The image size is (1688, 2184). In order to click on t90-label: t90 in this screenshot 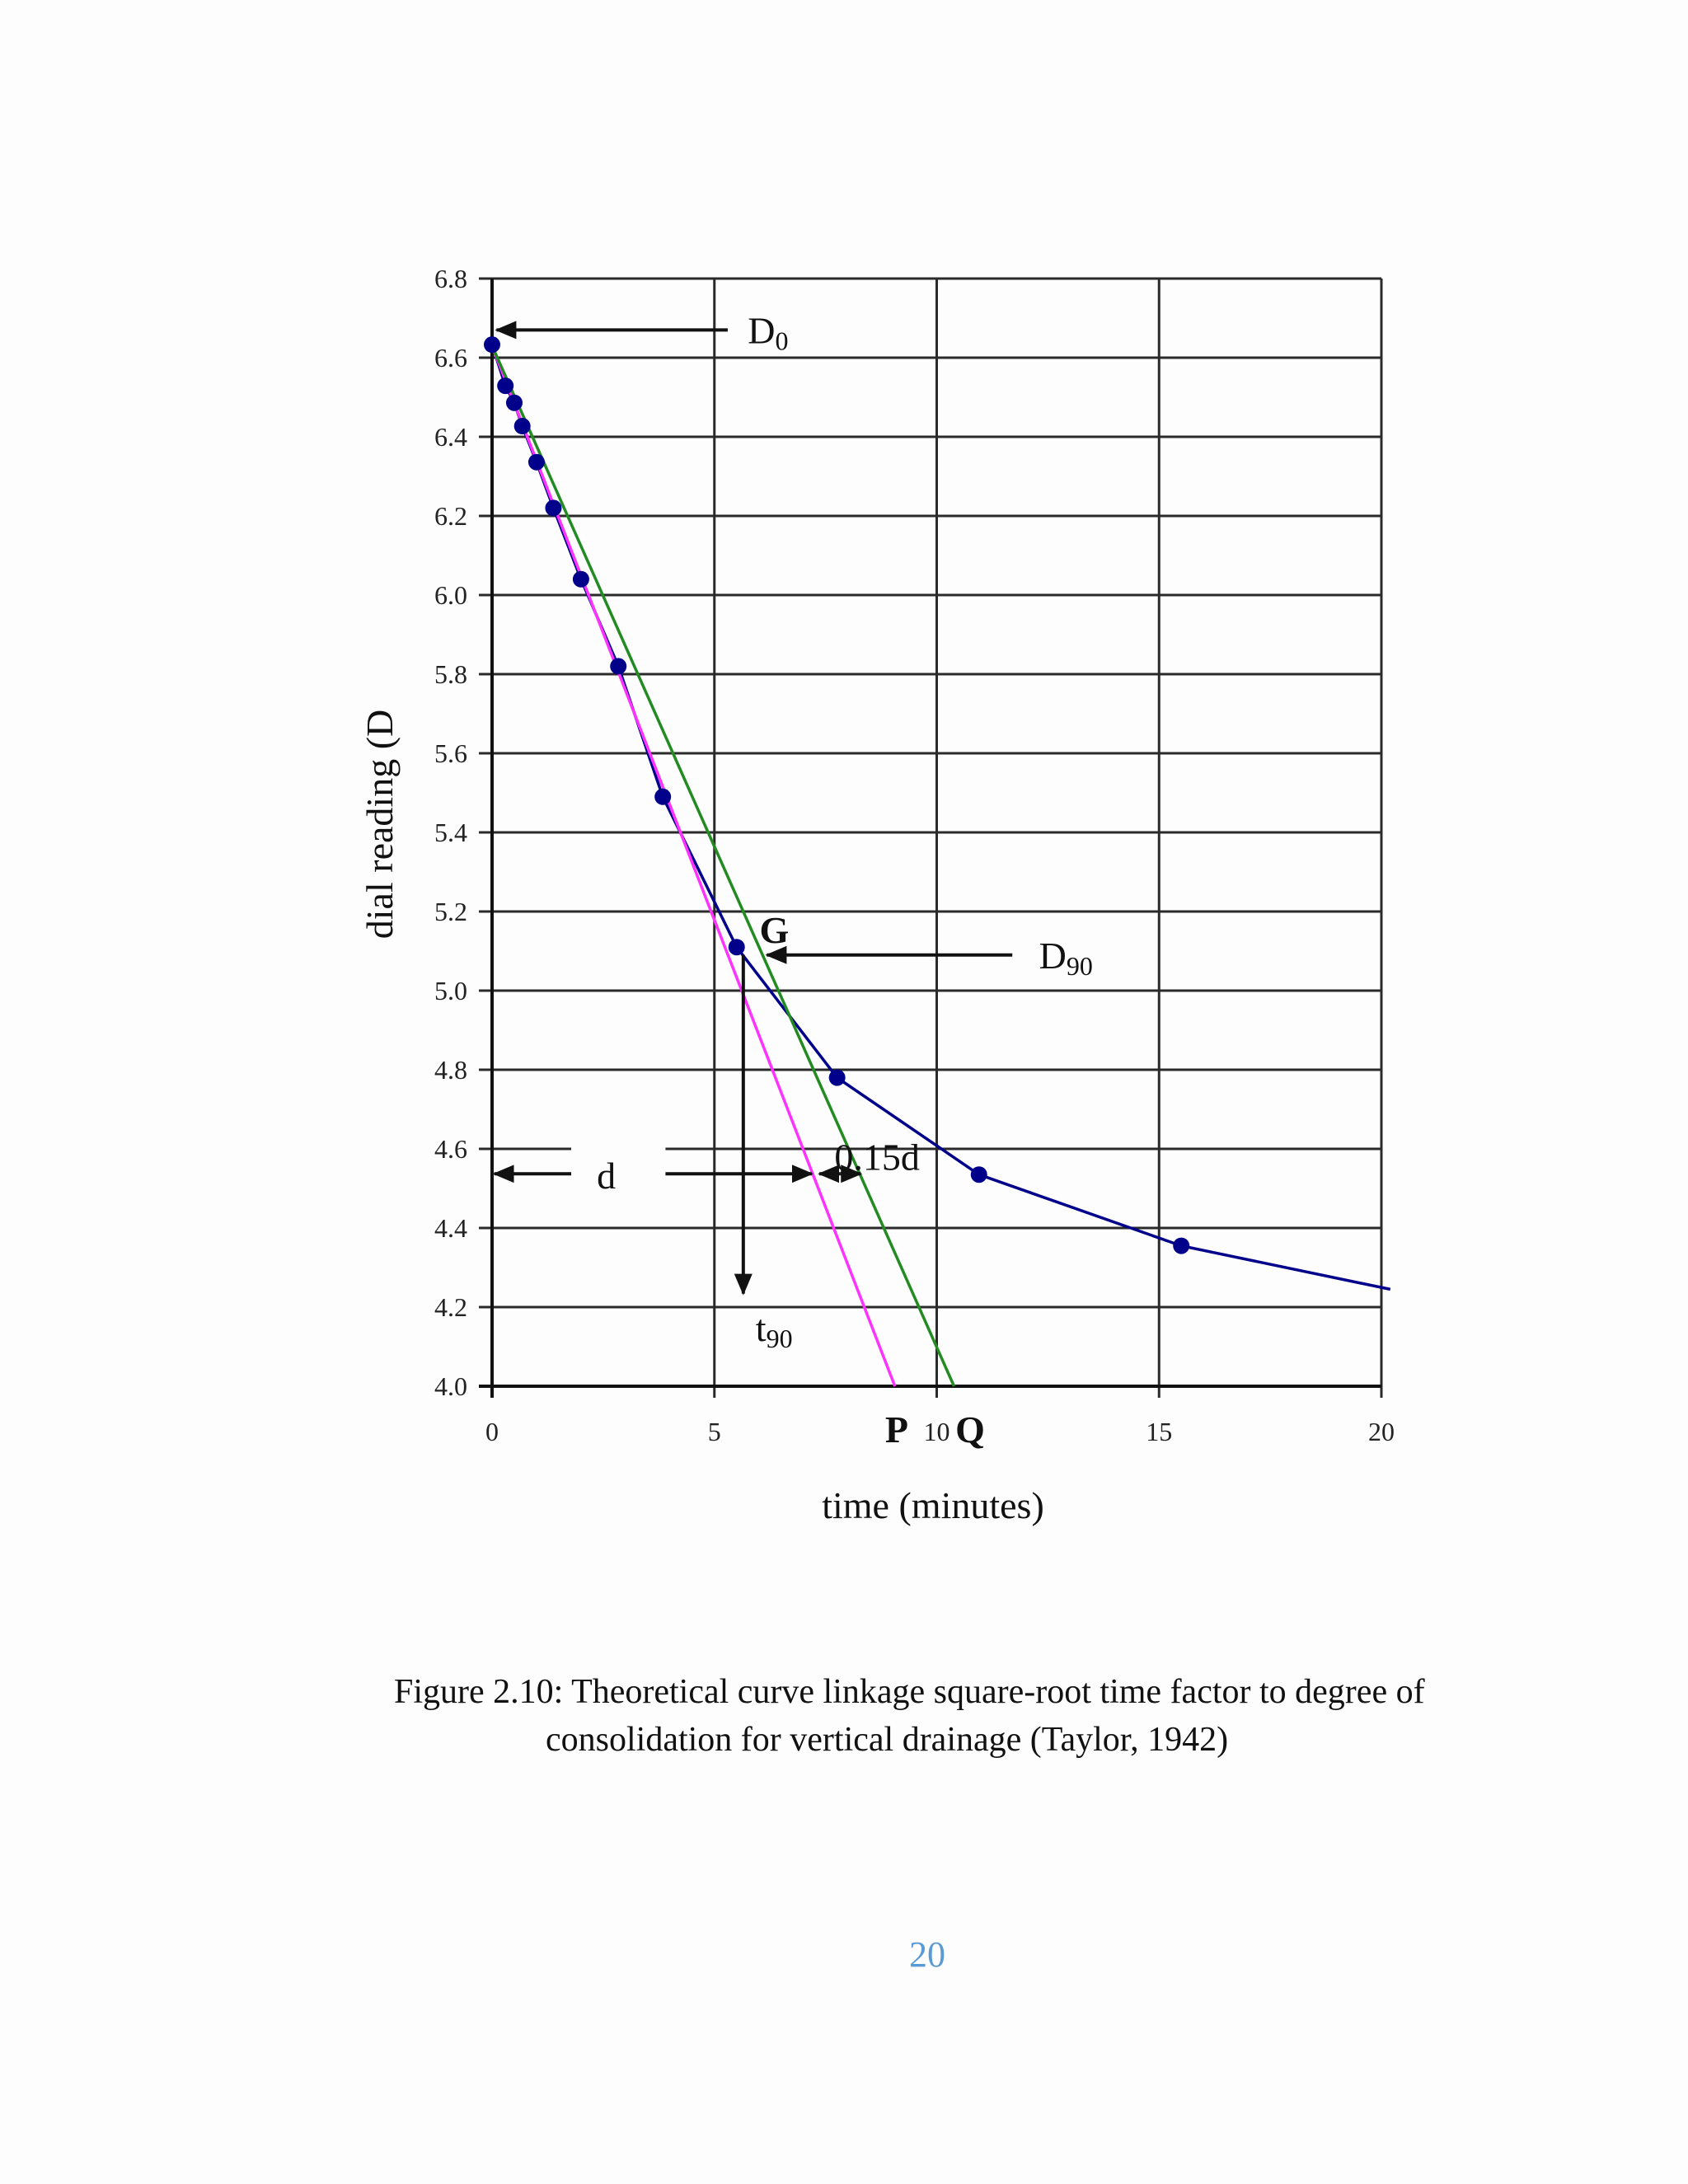, I will do `click(775, 1330)`.